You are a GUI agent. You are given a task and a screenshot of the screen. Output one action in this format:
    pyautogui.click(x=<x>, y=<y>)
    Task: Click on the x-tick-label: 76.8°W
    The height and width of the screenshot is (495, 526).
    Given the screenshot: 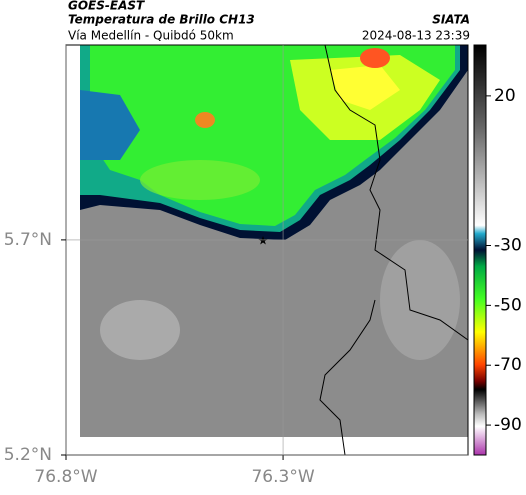 What is the action you would take?
    pyautogui.click(x=65, y=477)
    